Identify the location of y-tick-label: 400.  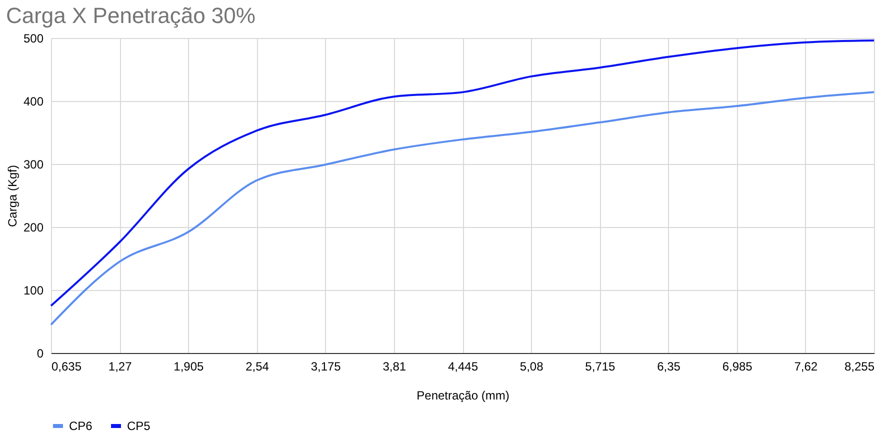
(33, 101).